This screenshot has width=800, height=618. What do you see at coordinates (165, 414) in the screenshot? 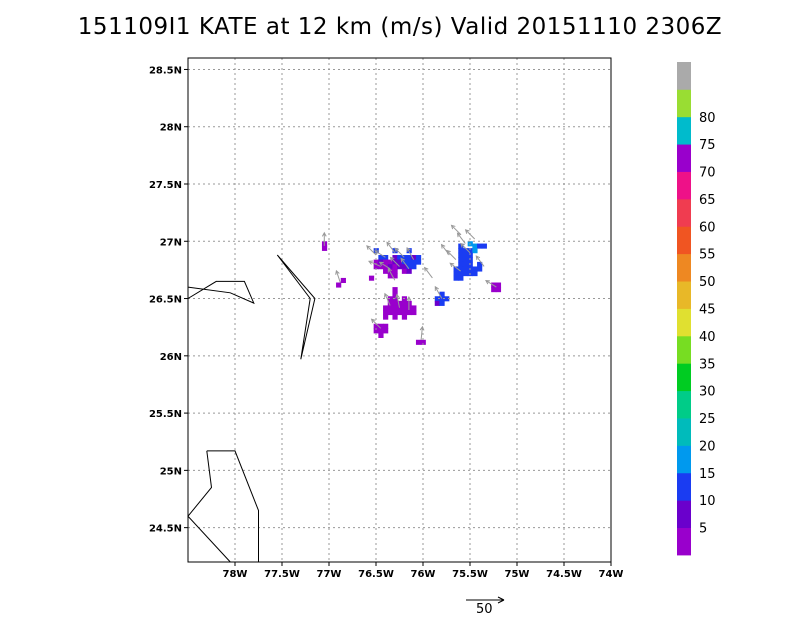
I see `lat-tick-label: 25.5N` at bounding box center [165, 414].